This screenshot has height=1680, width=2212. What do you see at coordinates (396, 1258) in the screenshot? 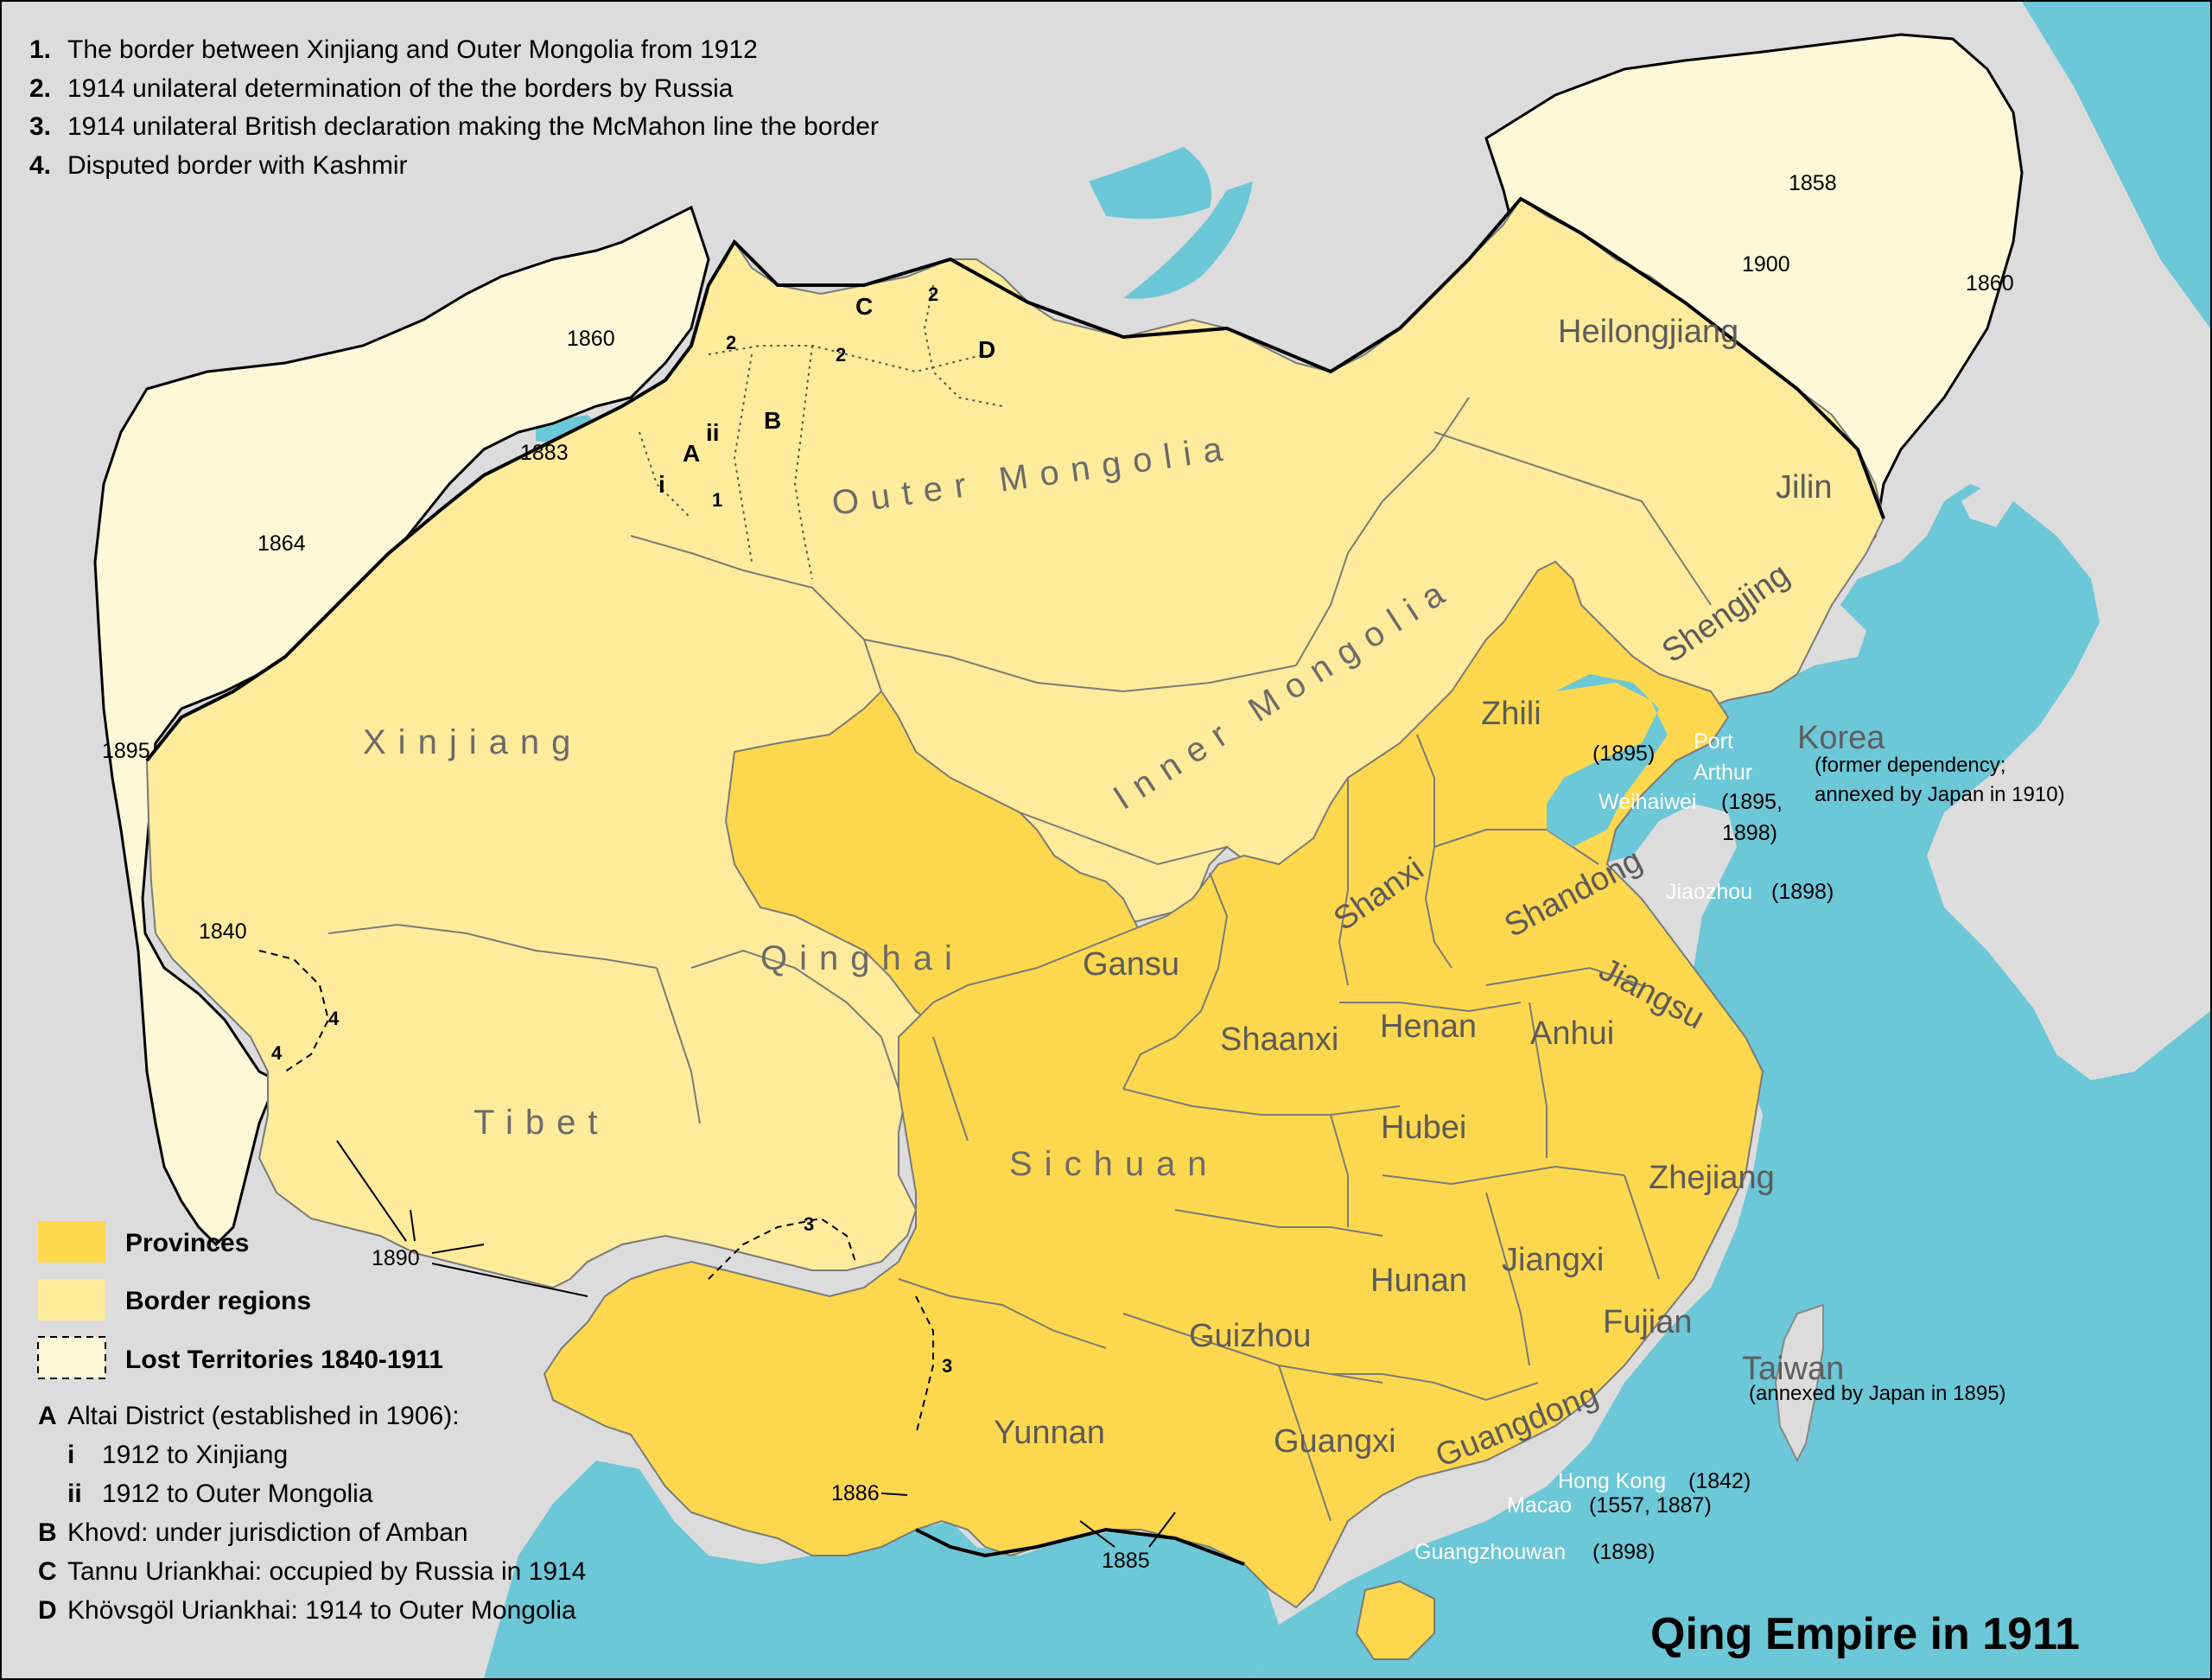
I see `year-1890: 1890` at bounding box center [396, 1258].